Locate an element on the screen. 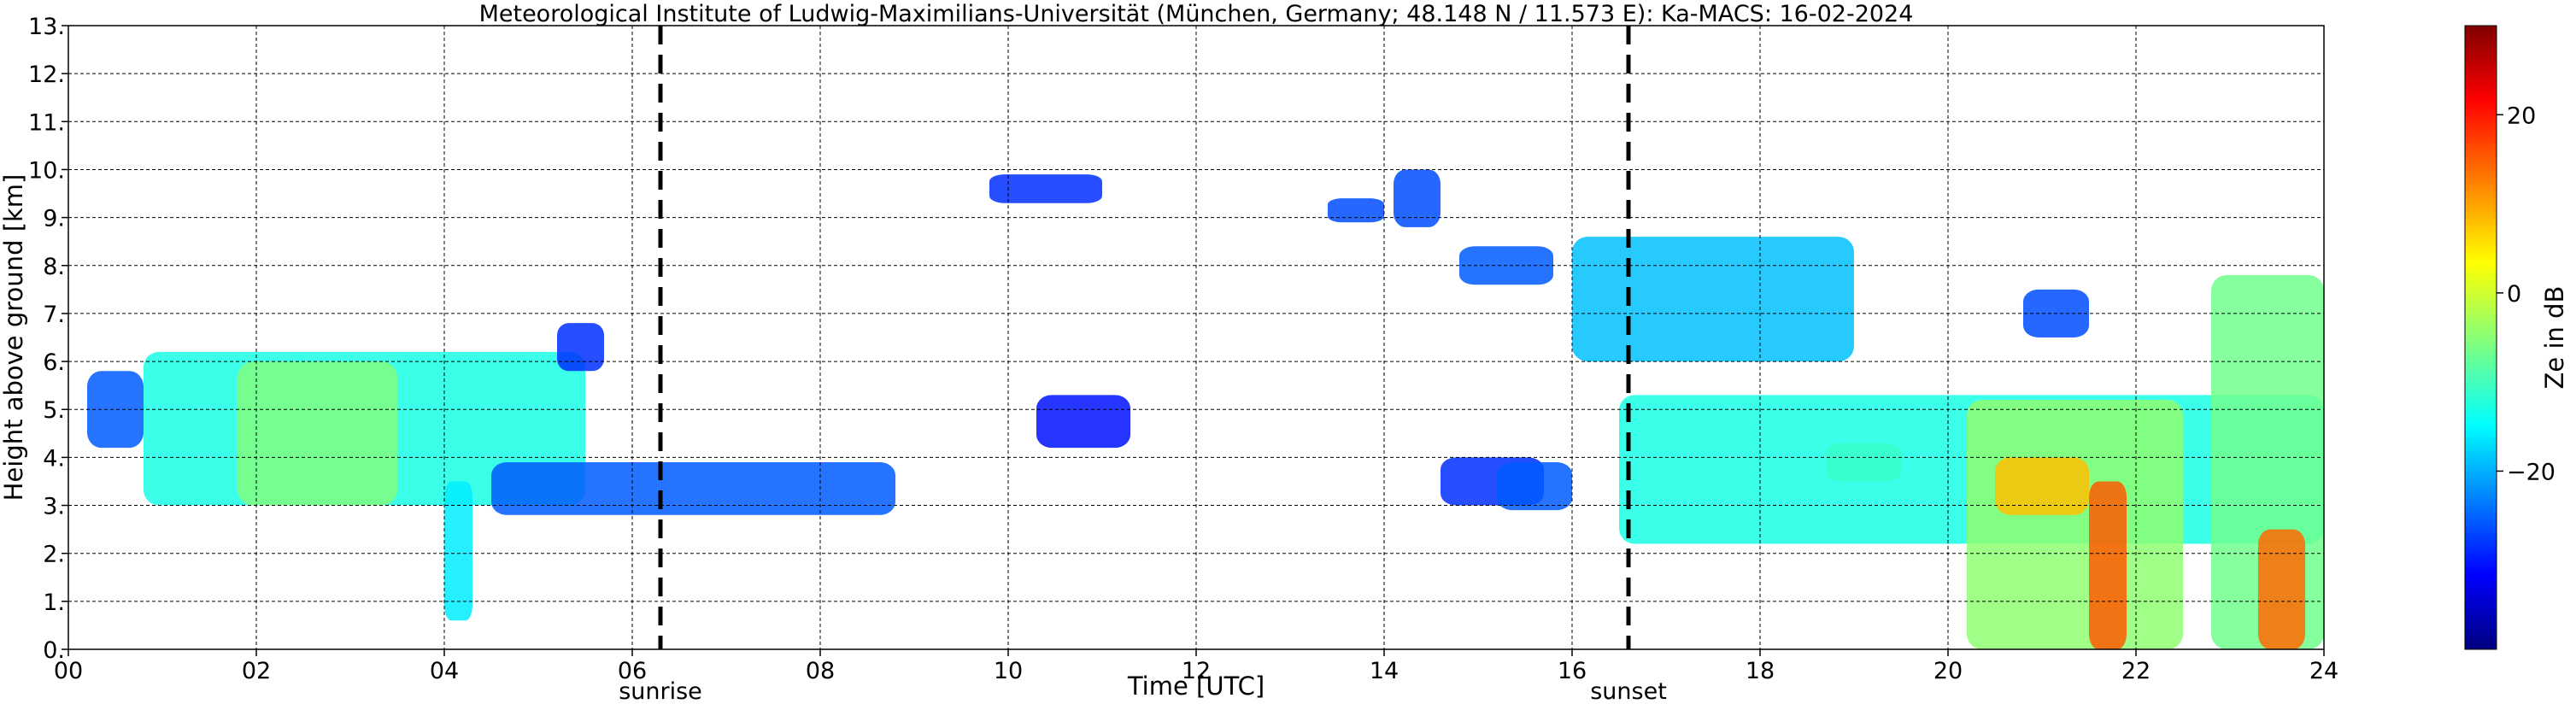  colorbar-ticks: 20 0 −20 is located at coordinates (2526, 294).